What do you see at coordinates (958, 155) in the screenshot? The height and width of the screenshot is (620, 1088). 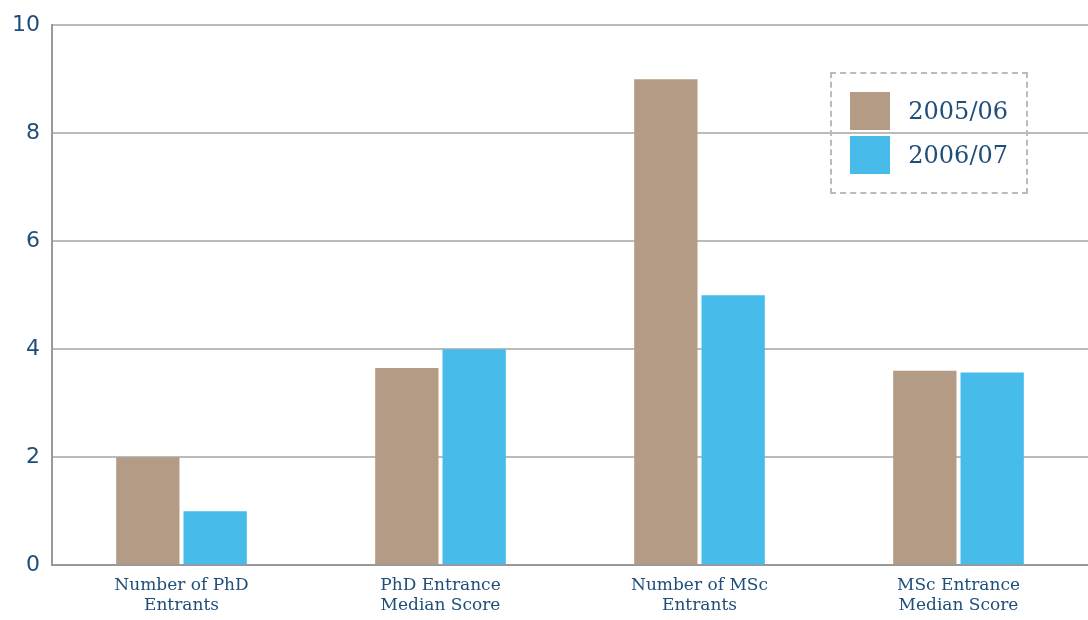 I see `legend-label: 2006/07` at bounding box center [958, 155].